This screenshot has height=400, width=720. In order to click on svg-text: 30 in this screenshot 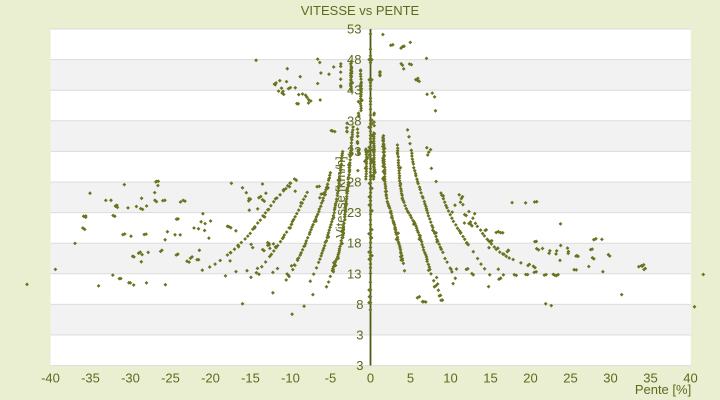, I will do `click(610, 378)`.